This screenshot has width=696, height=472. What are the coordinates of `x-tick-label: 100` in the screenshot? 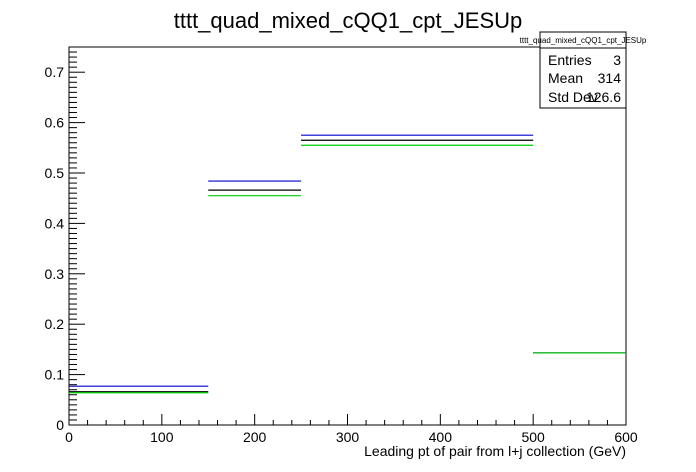 It's located at (162, 437).